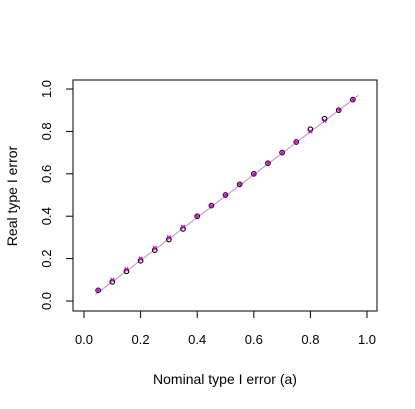 The height and width of the screenshot is (409, 415). I want to click on x-tick-label: 1.0, so click(367, 339).